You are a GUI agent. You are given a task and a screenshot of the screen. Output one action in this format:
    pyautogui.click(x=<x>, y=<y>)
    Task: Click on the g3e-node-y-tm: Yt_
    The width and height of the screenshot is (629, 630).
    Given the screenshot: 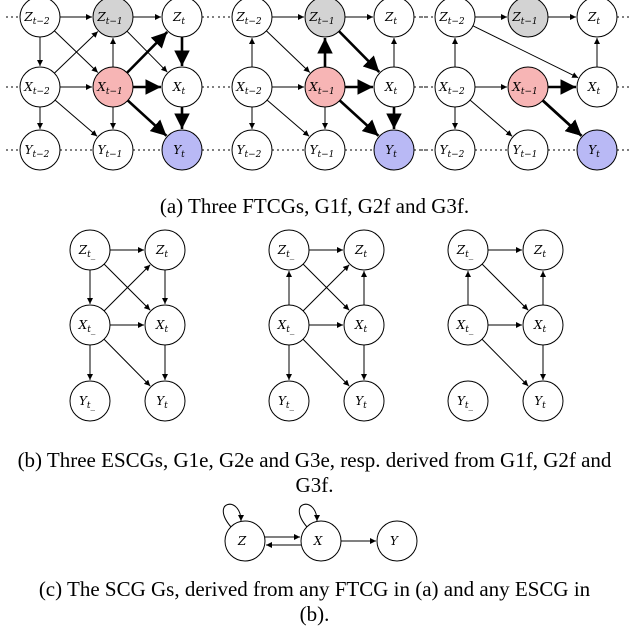 What is the action you would take?
    pyautogui.click(x=468, y=401)
    